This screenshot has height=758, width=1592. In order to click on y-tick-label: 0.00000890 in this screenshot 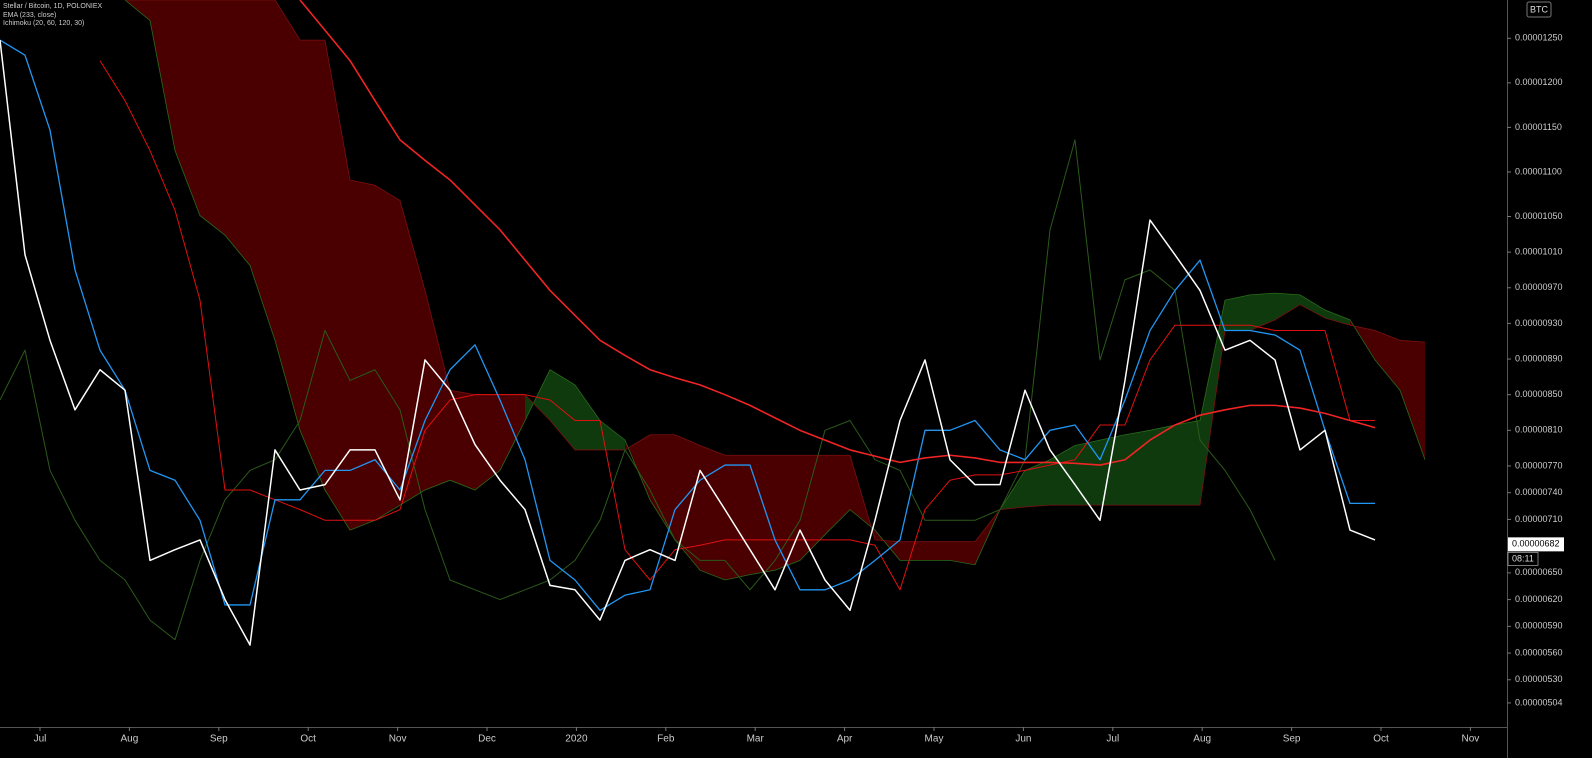, I will do `click(1539, 358)`.